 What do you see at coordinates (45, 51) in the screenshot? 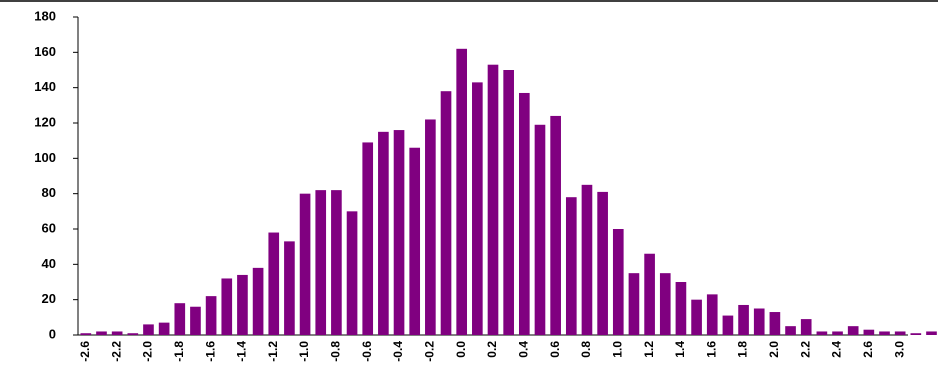
I see `y-tick-label: 160` at bounding box center [45, 51].